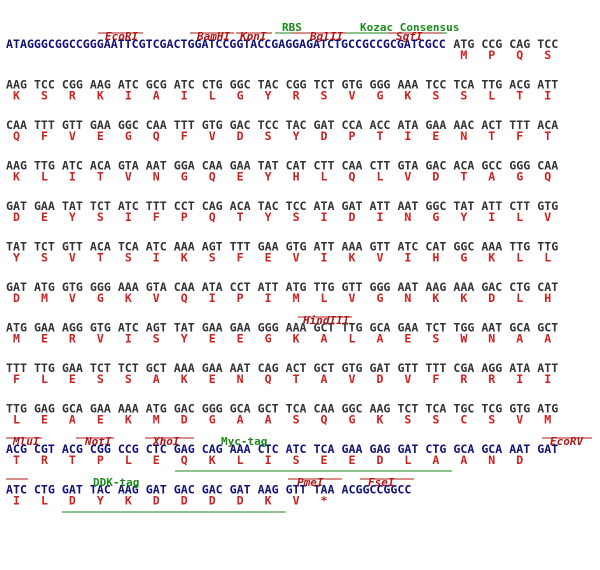 The width and height of the screenshot is (600, 570). I want to click on codon: CGT, so click(44, 449).